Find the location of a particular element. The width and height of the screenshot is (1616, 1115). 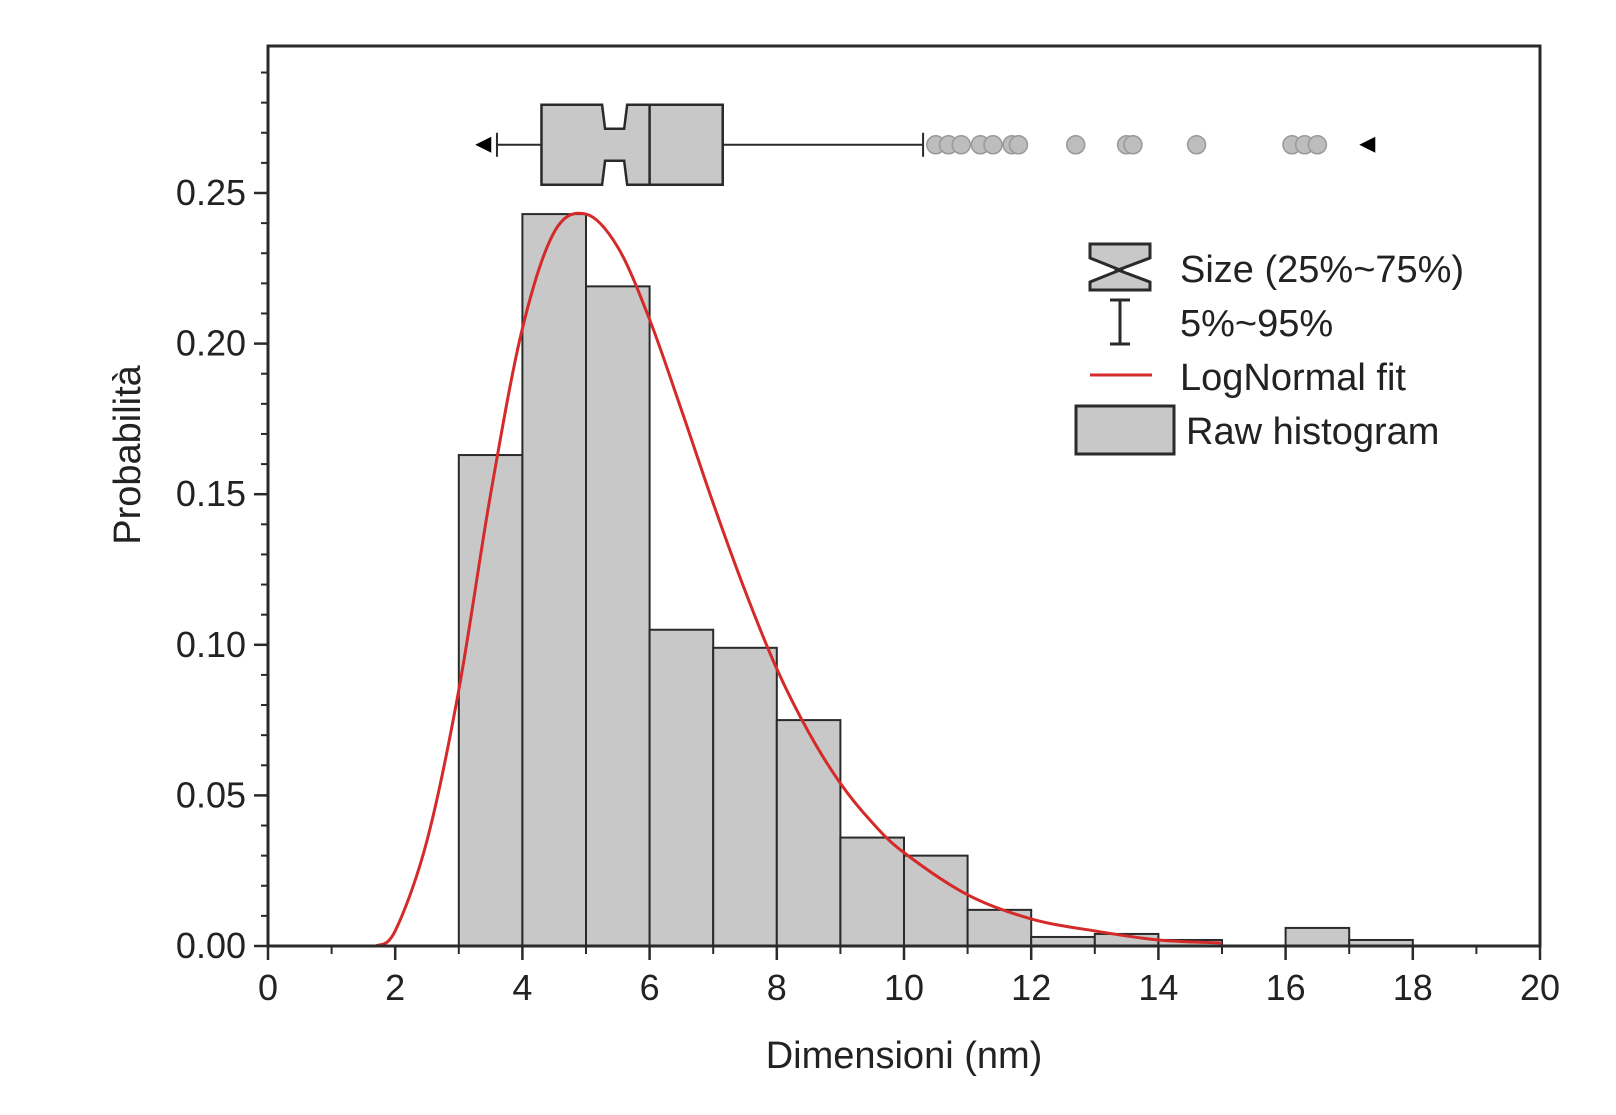

x-axis-title: Dimensioni (nm) is located at coordinates (904, 1056).